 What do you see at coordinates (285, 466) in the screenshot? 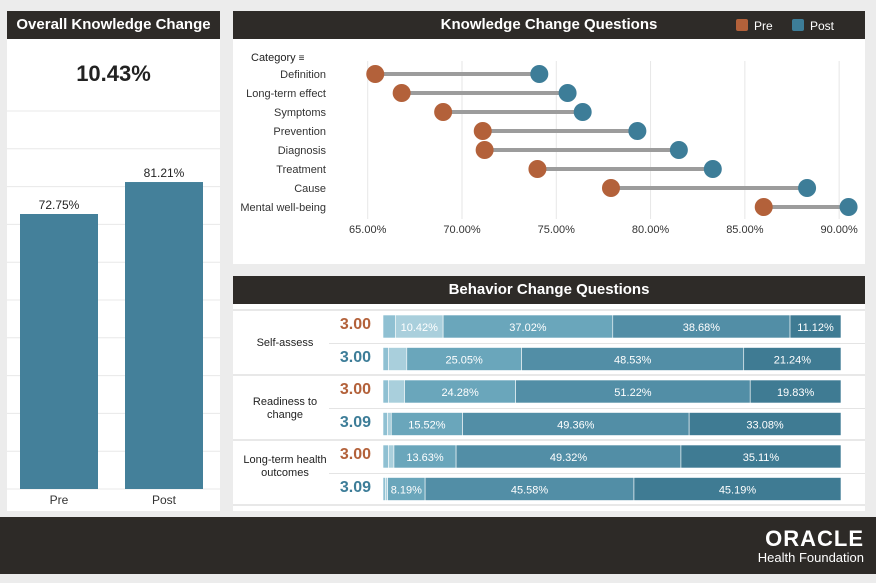
I see `behavior-group-label: Long-term health outcomes` at bounding box center [285, 466].